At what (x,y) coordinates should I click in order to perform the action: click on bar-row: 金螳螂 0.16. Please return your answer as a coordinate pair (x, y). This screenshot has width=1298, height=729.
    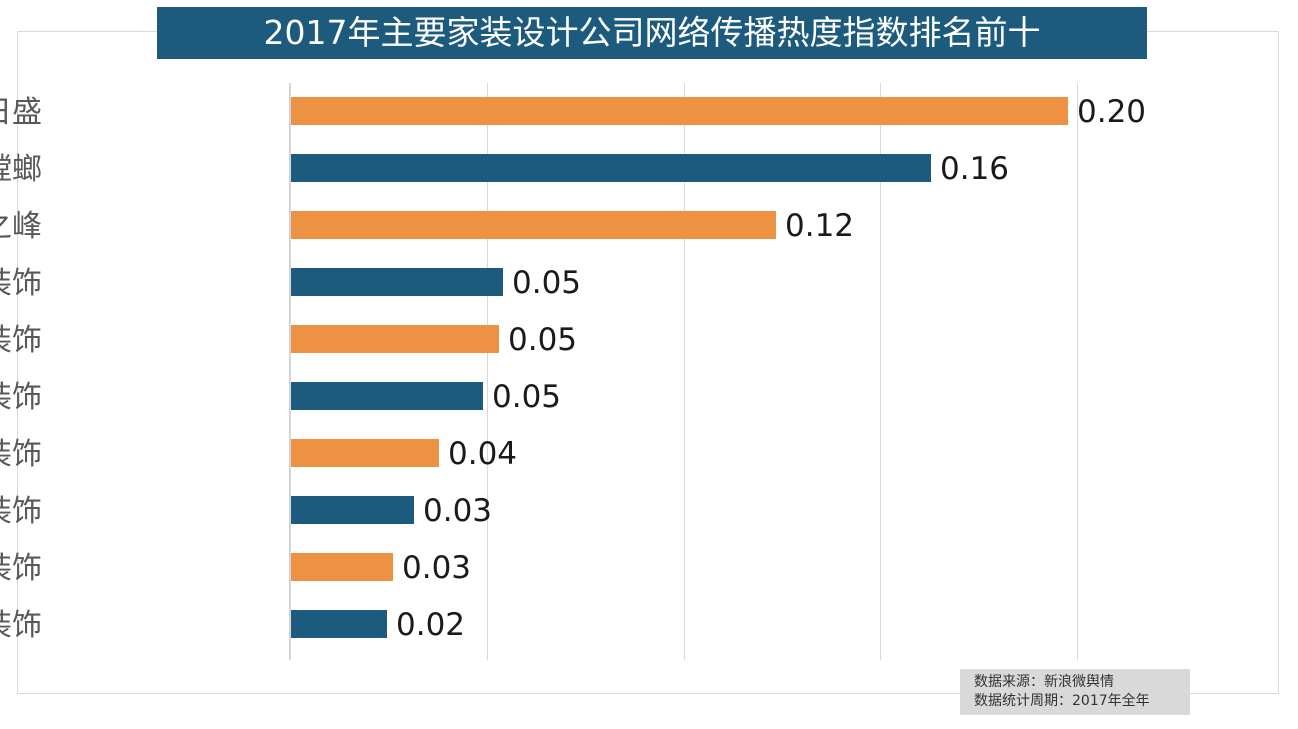
    Looking at the image, I should click on (538, 169).